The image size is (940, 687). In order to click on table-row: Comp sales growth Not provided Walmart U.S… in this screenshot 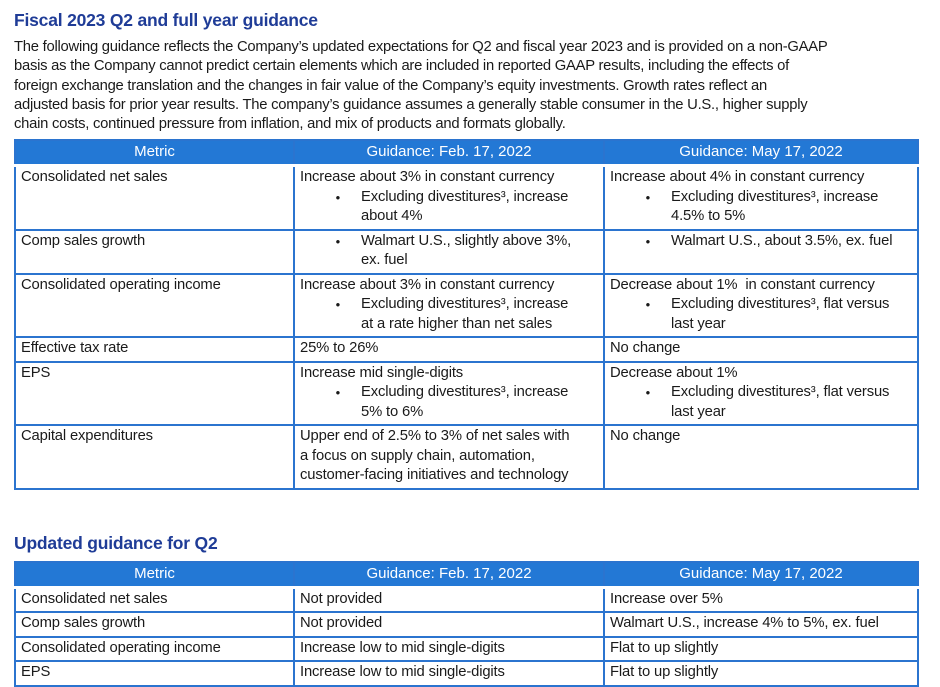, I will do `click(466, 624)`.